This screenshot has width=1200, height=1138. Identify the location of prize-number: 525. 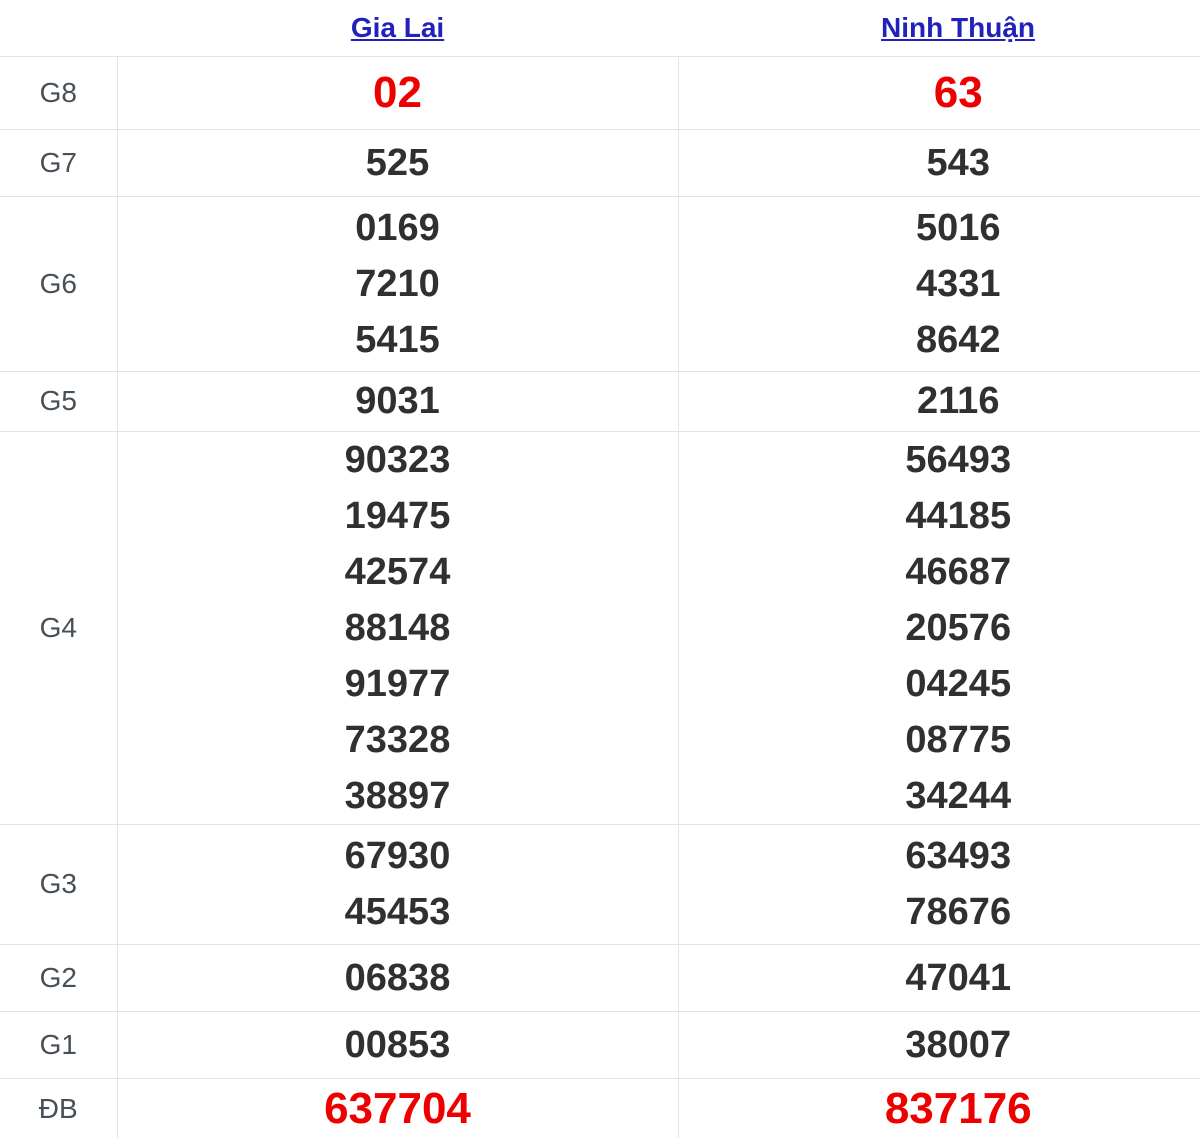
(397, 162).